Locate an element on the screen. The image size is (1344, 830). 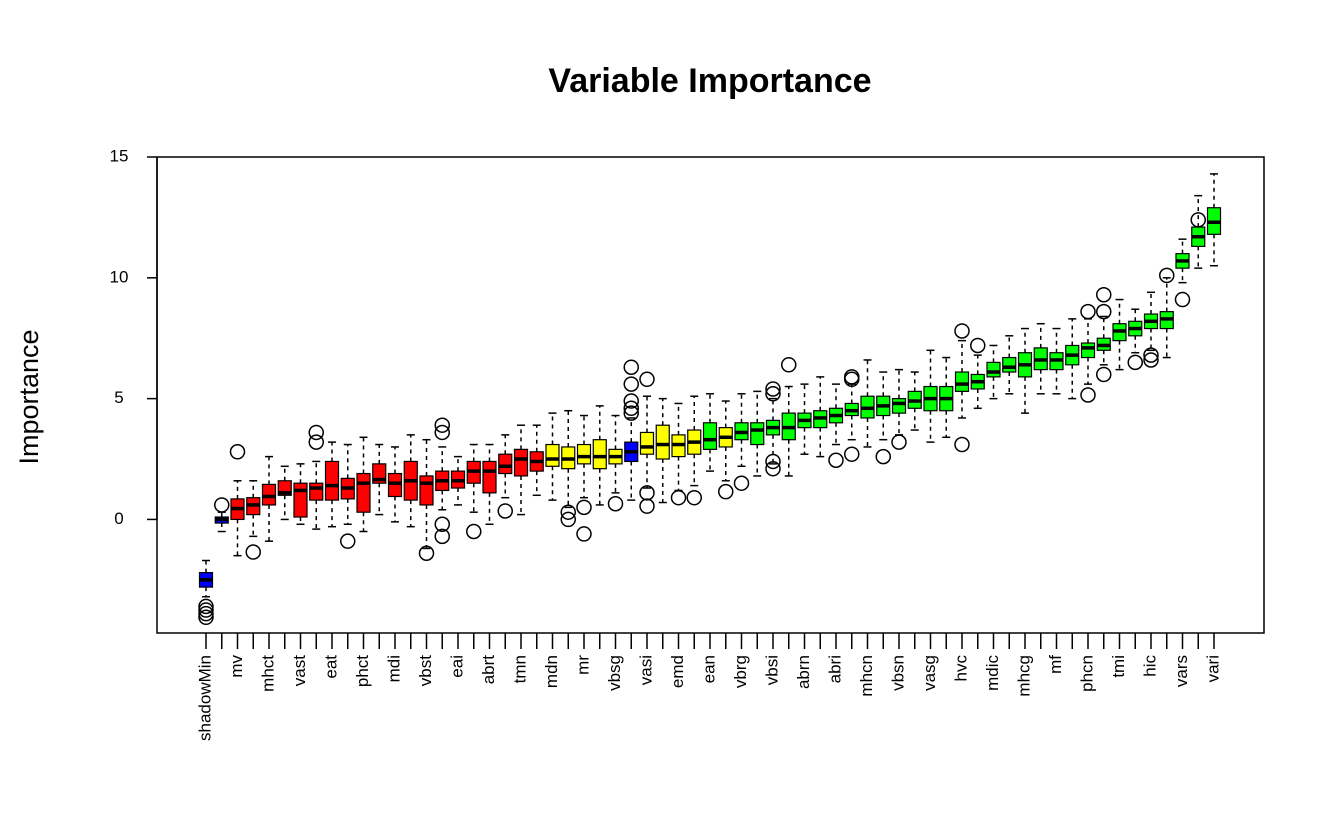
x-tick-label: abri is located at coordinates (834, 669).